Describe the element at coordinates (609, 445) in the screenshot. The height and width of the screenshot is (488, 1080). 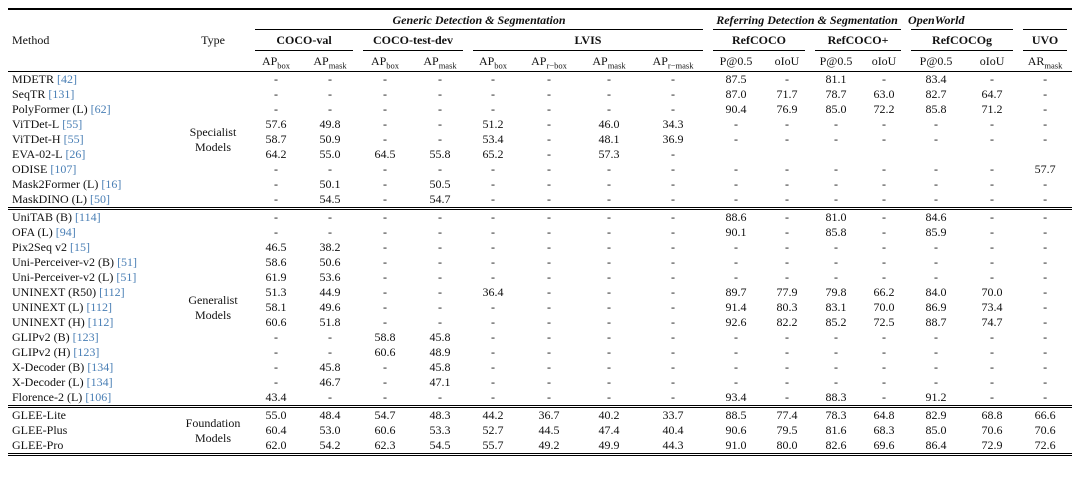
I see `value-cell: 49.9` at that location.